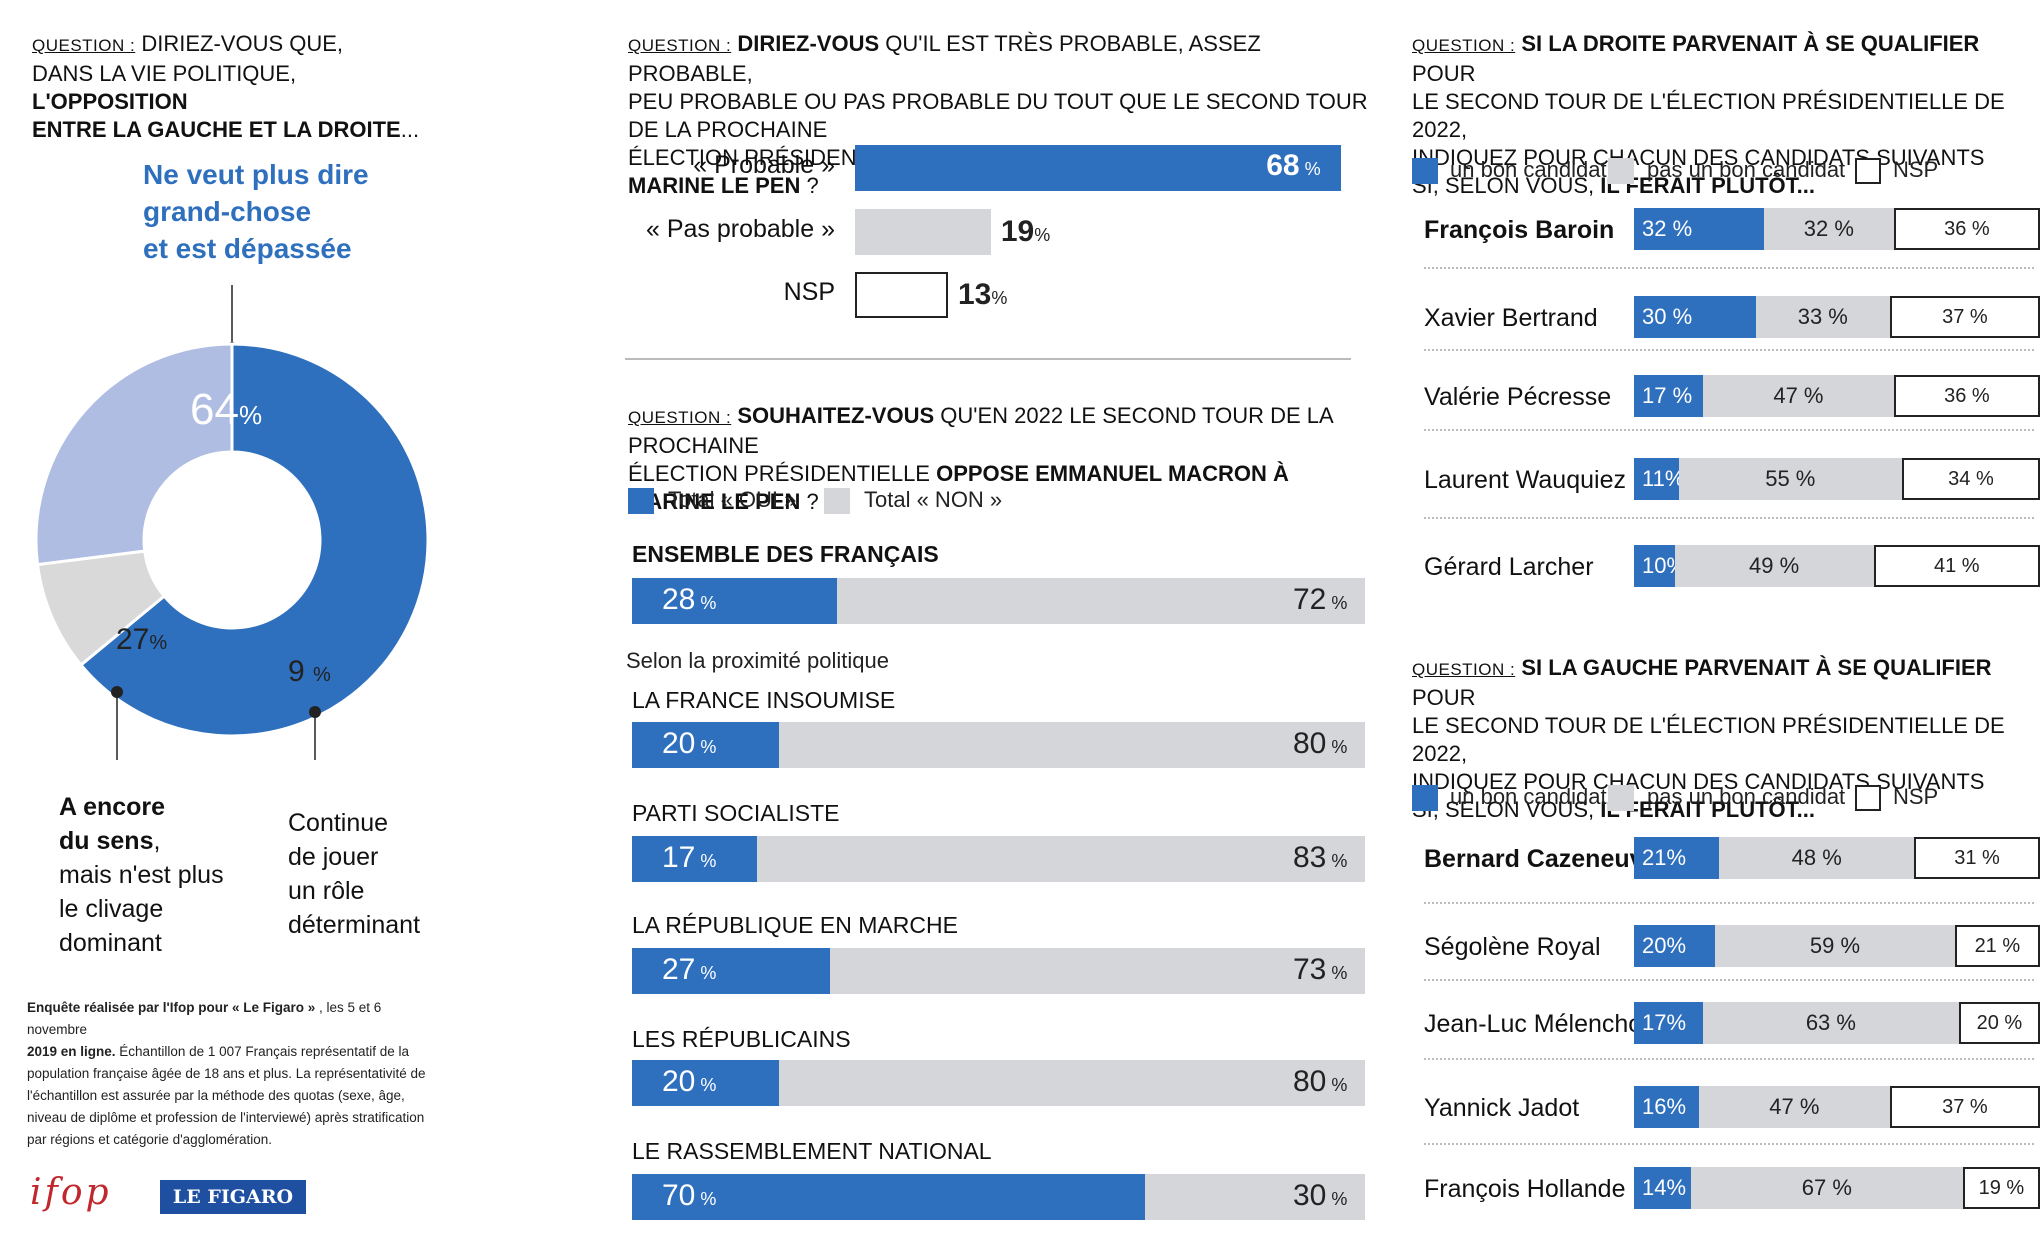 Image resolution: width=2040 pixels, height=1240 pixels. Describe the element at coordinates (837, 501) in the screenshot. I see `legend-non-swatch` at that location.